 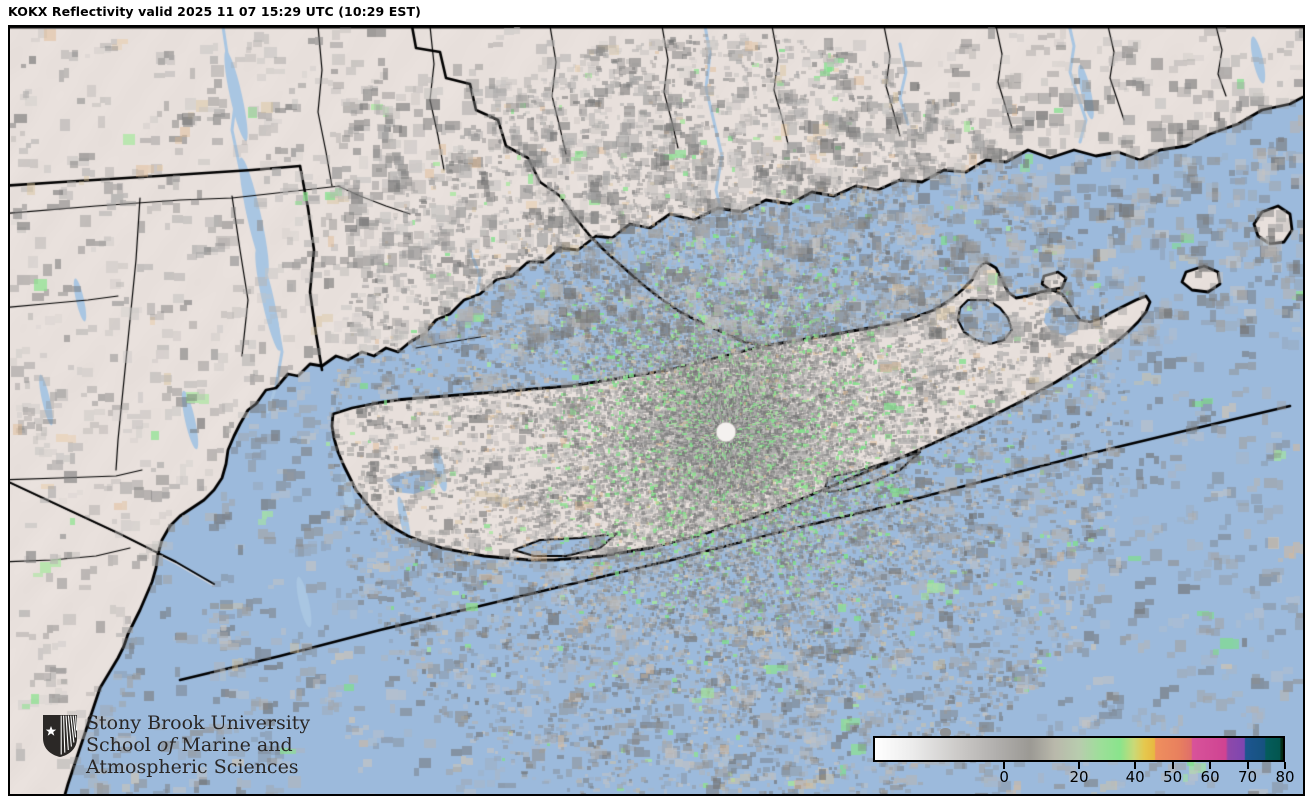 I want to click on colorbar-tick-label: 70, so click(x=1248, y=777).